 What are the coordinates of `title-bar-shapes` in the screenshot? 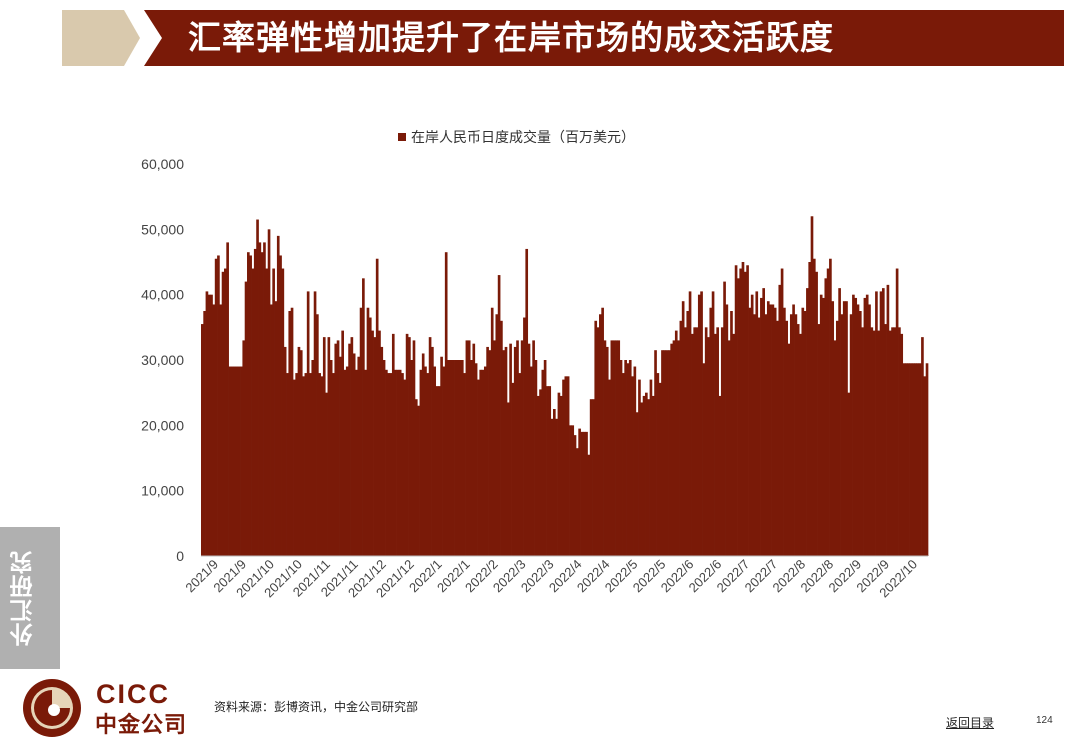 It's located at (563, 38).